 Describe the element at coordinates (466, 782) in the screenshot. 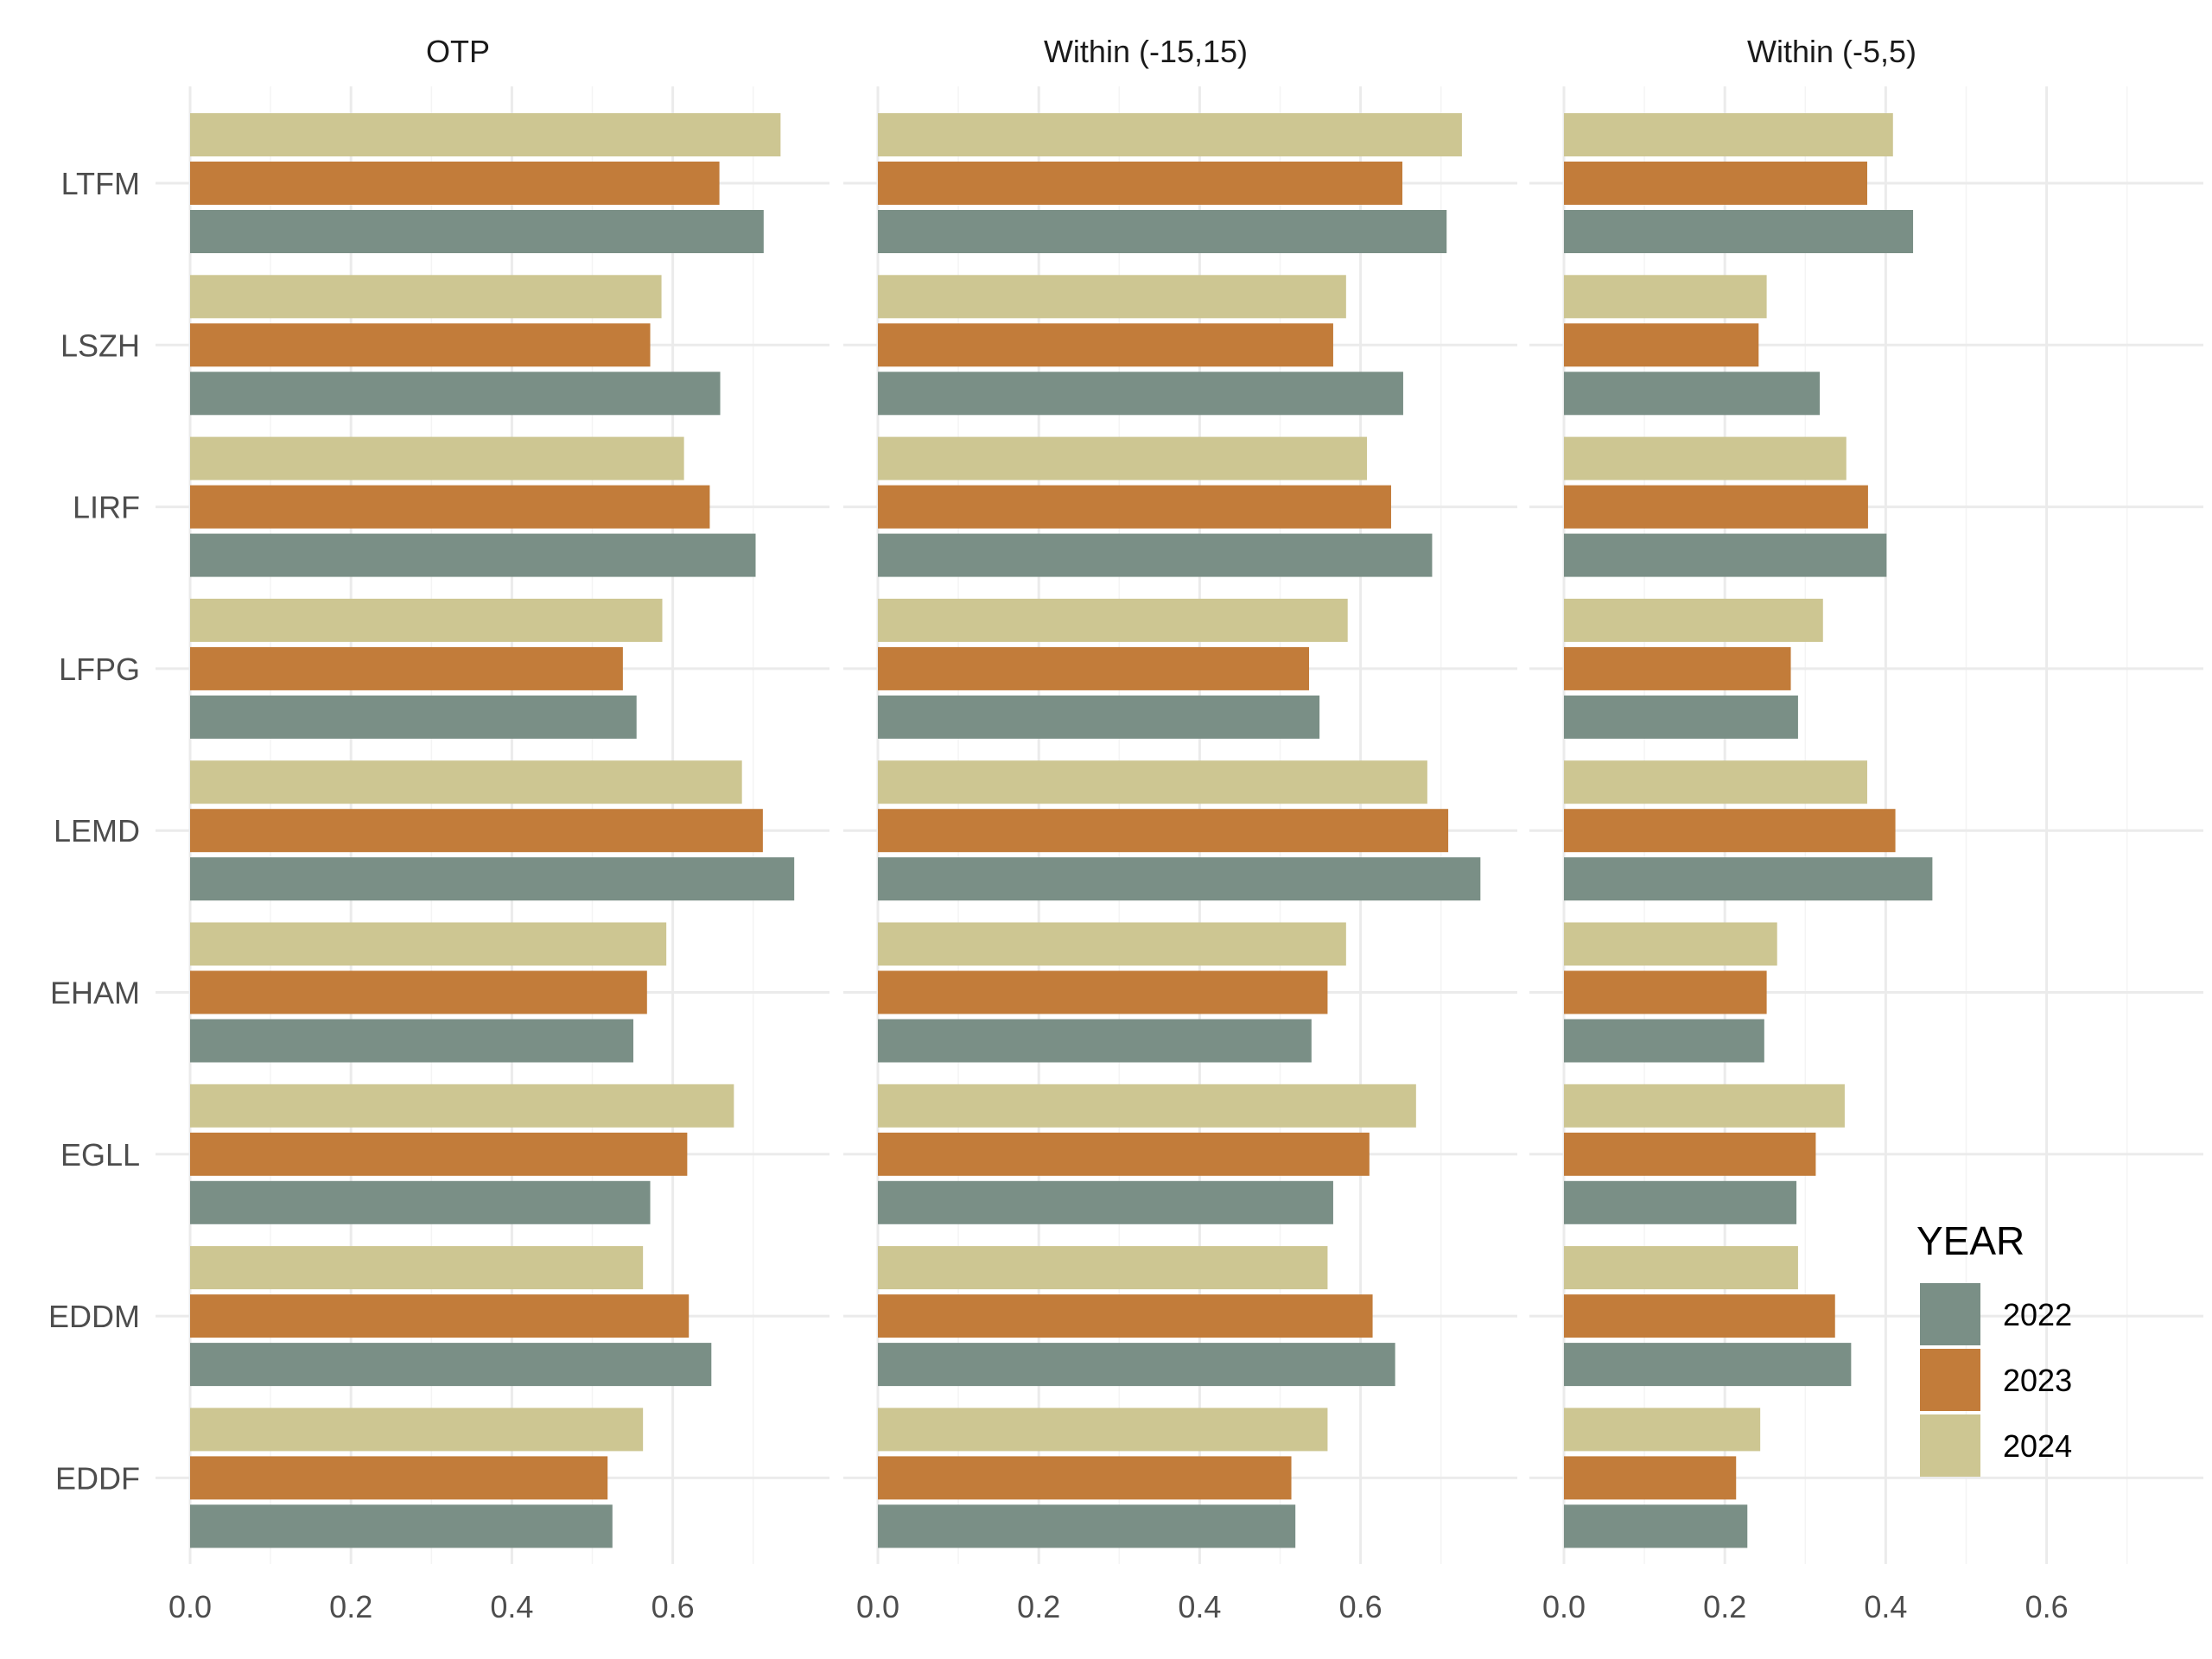

I see `bar-otp-lemd-2024` at that location.